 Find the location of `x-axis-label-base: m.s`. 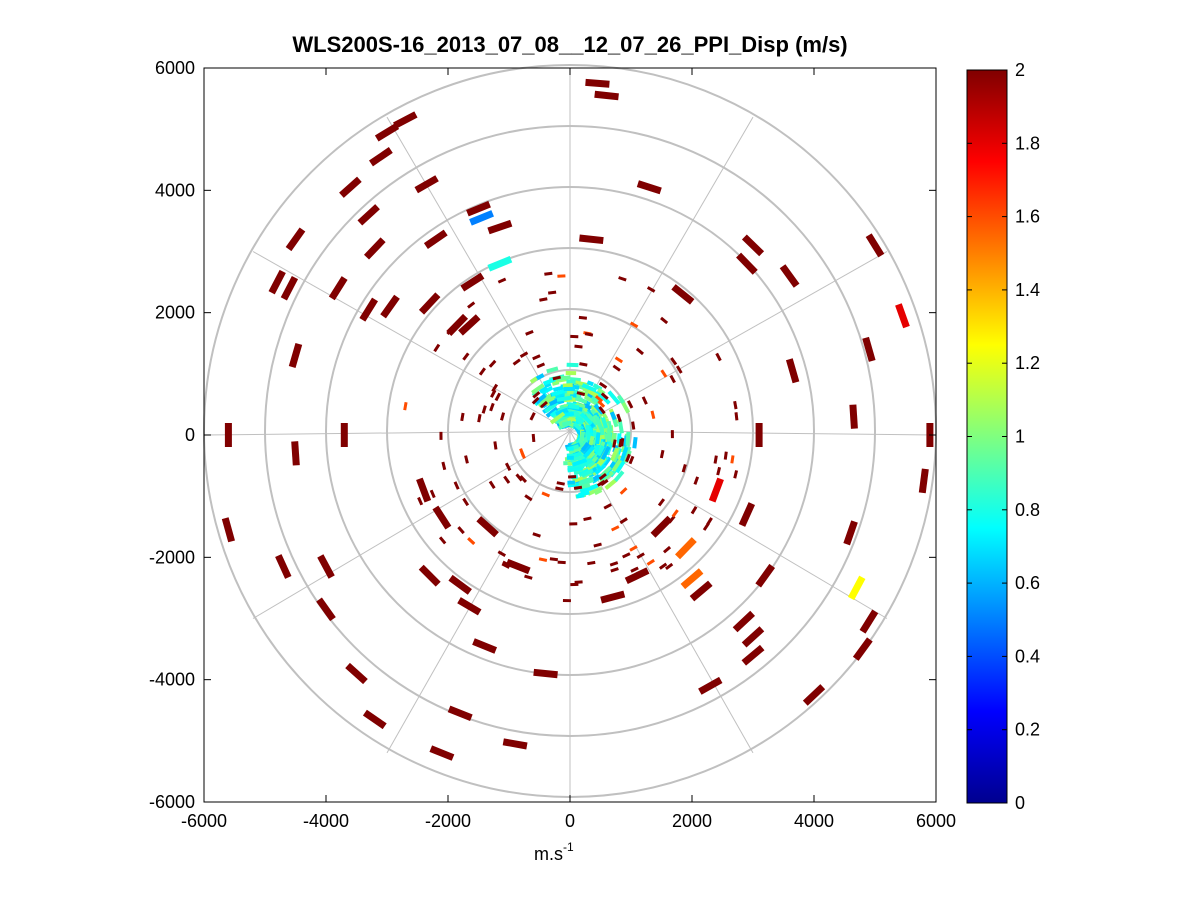

x-axis-label-base: m.s is located at coordinates (548, 854).